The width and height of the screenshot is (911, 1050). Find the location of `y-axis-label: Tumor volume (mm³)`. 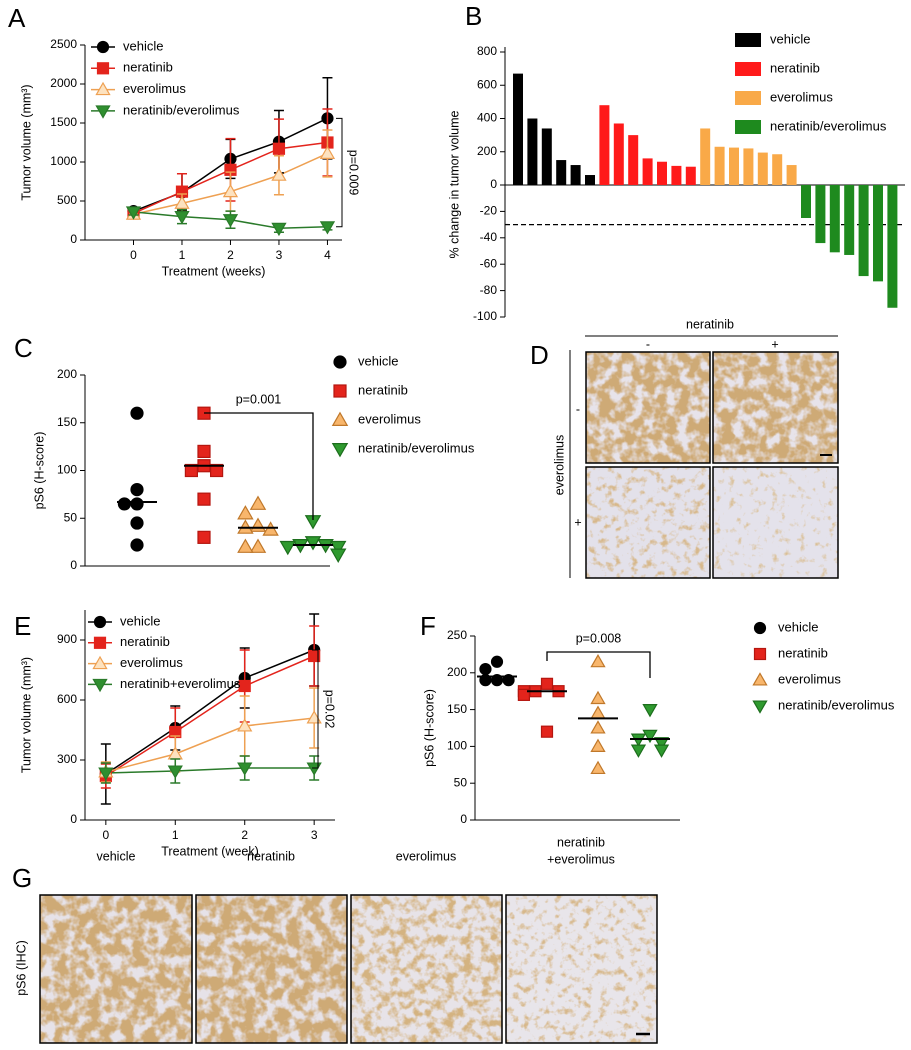

y-axis-label: Tumor volume (mm³) is located at coordinates (26, 142).